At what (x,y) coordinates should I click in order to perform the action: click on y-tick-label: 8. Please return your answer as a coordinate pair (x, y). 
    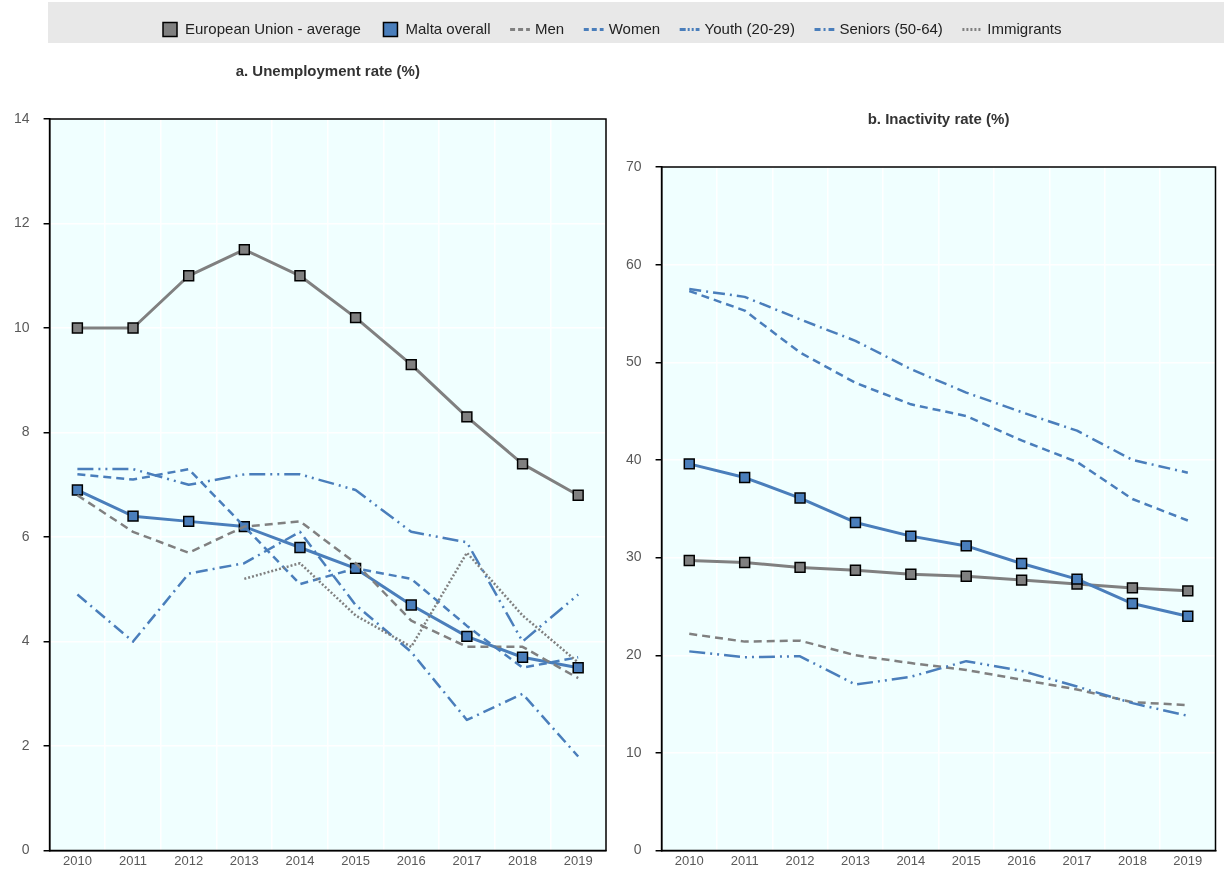
    Looking at the image, I should click on (25, 431).